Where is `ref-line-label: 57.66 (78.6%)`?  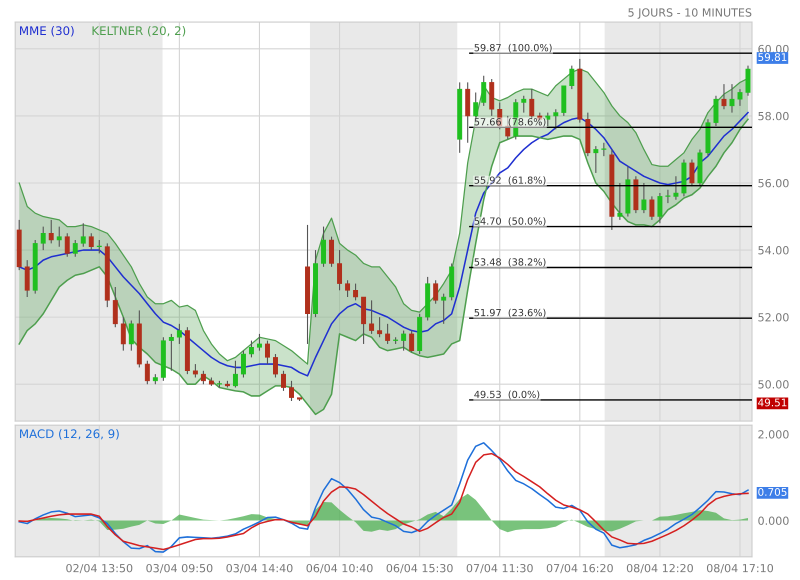 ref-line-label: 57.66 (78.6%) is located at coordinates (510, 122).